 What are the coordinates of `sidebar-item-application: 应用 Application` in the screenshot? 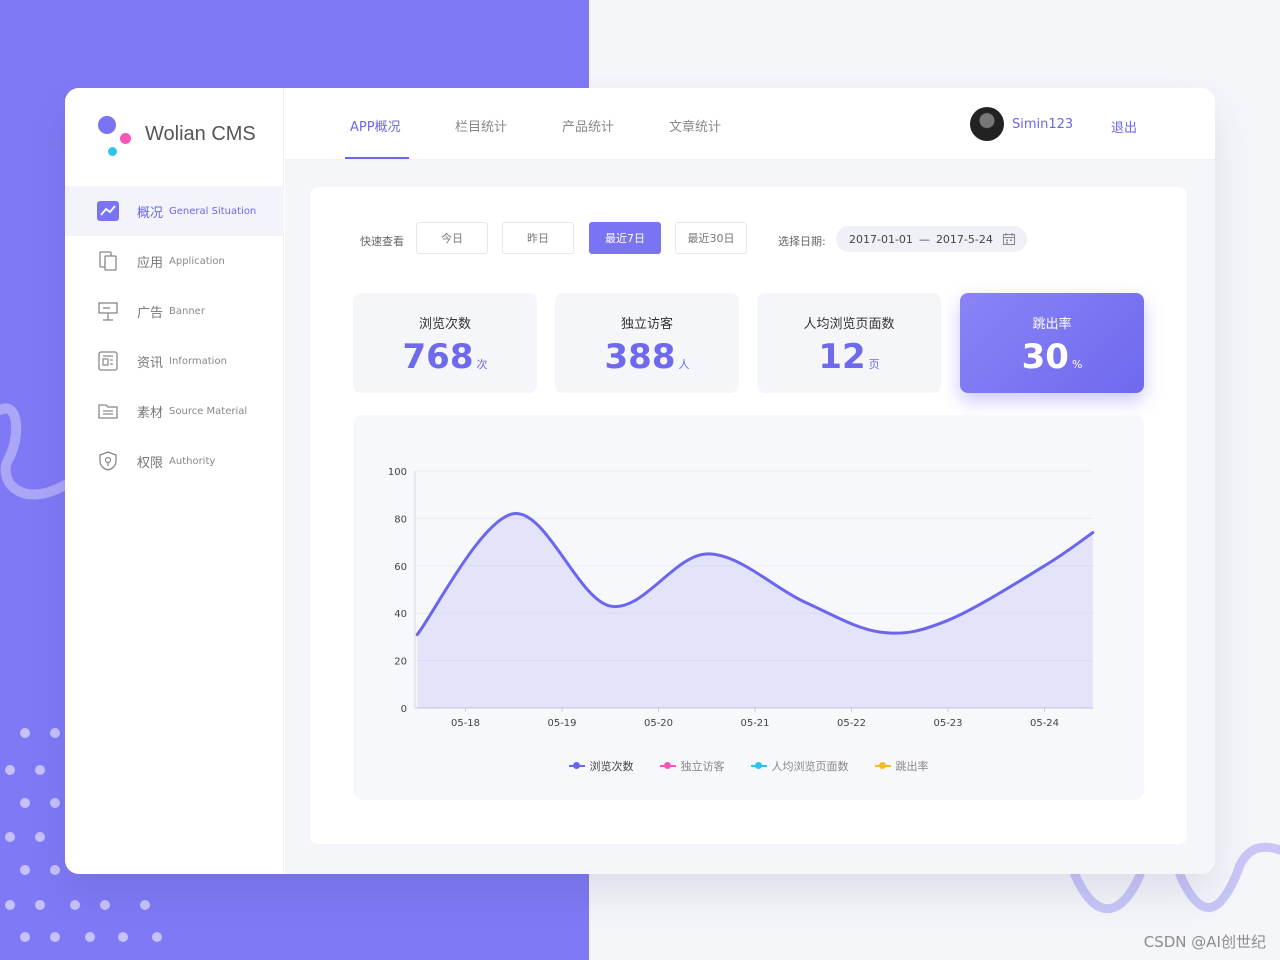 It's located at (174, 261).